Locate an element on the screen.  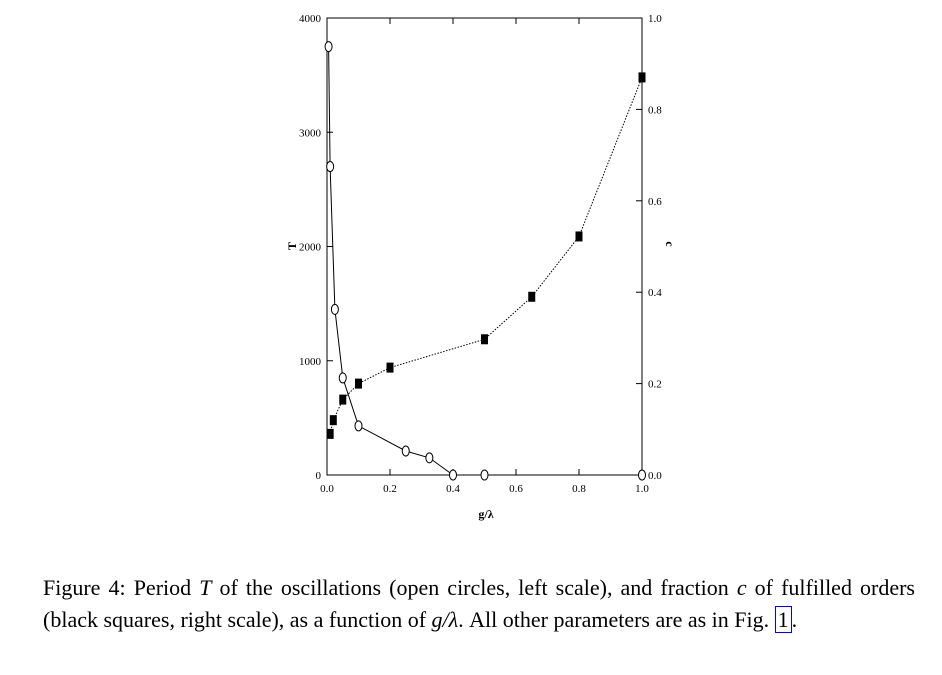
caption-T: T is located at coordinates (205, 587).